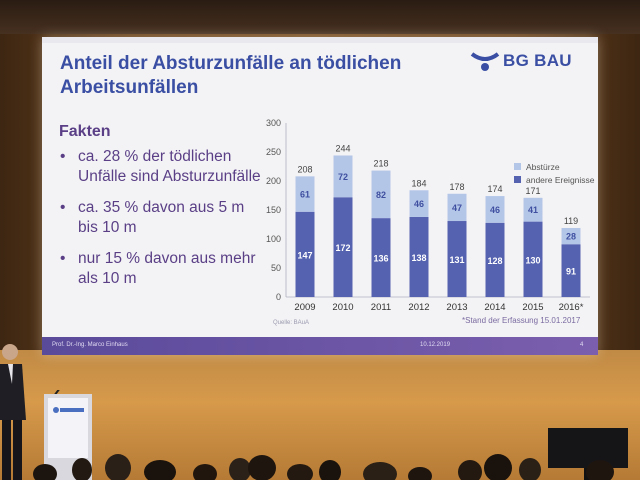  I want to click on bar-value-label: 72, so click(343, 177).